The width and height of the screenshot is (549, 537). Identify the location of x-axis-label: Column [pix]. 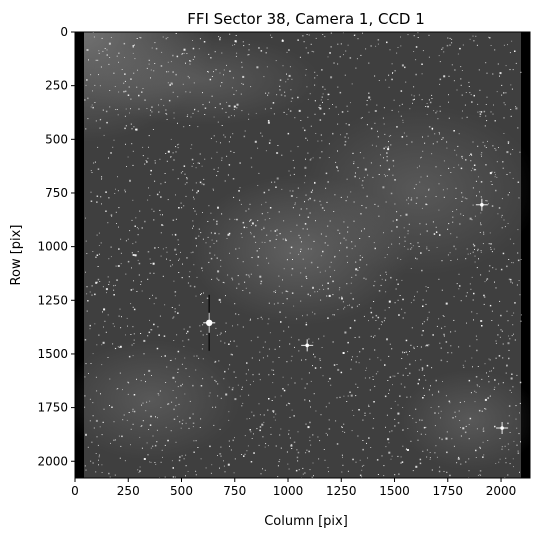
(306, 521).